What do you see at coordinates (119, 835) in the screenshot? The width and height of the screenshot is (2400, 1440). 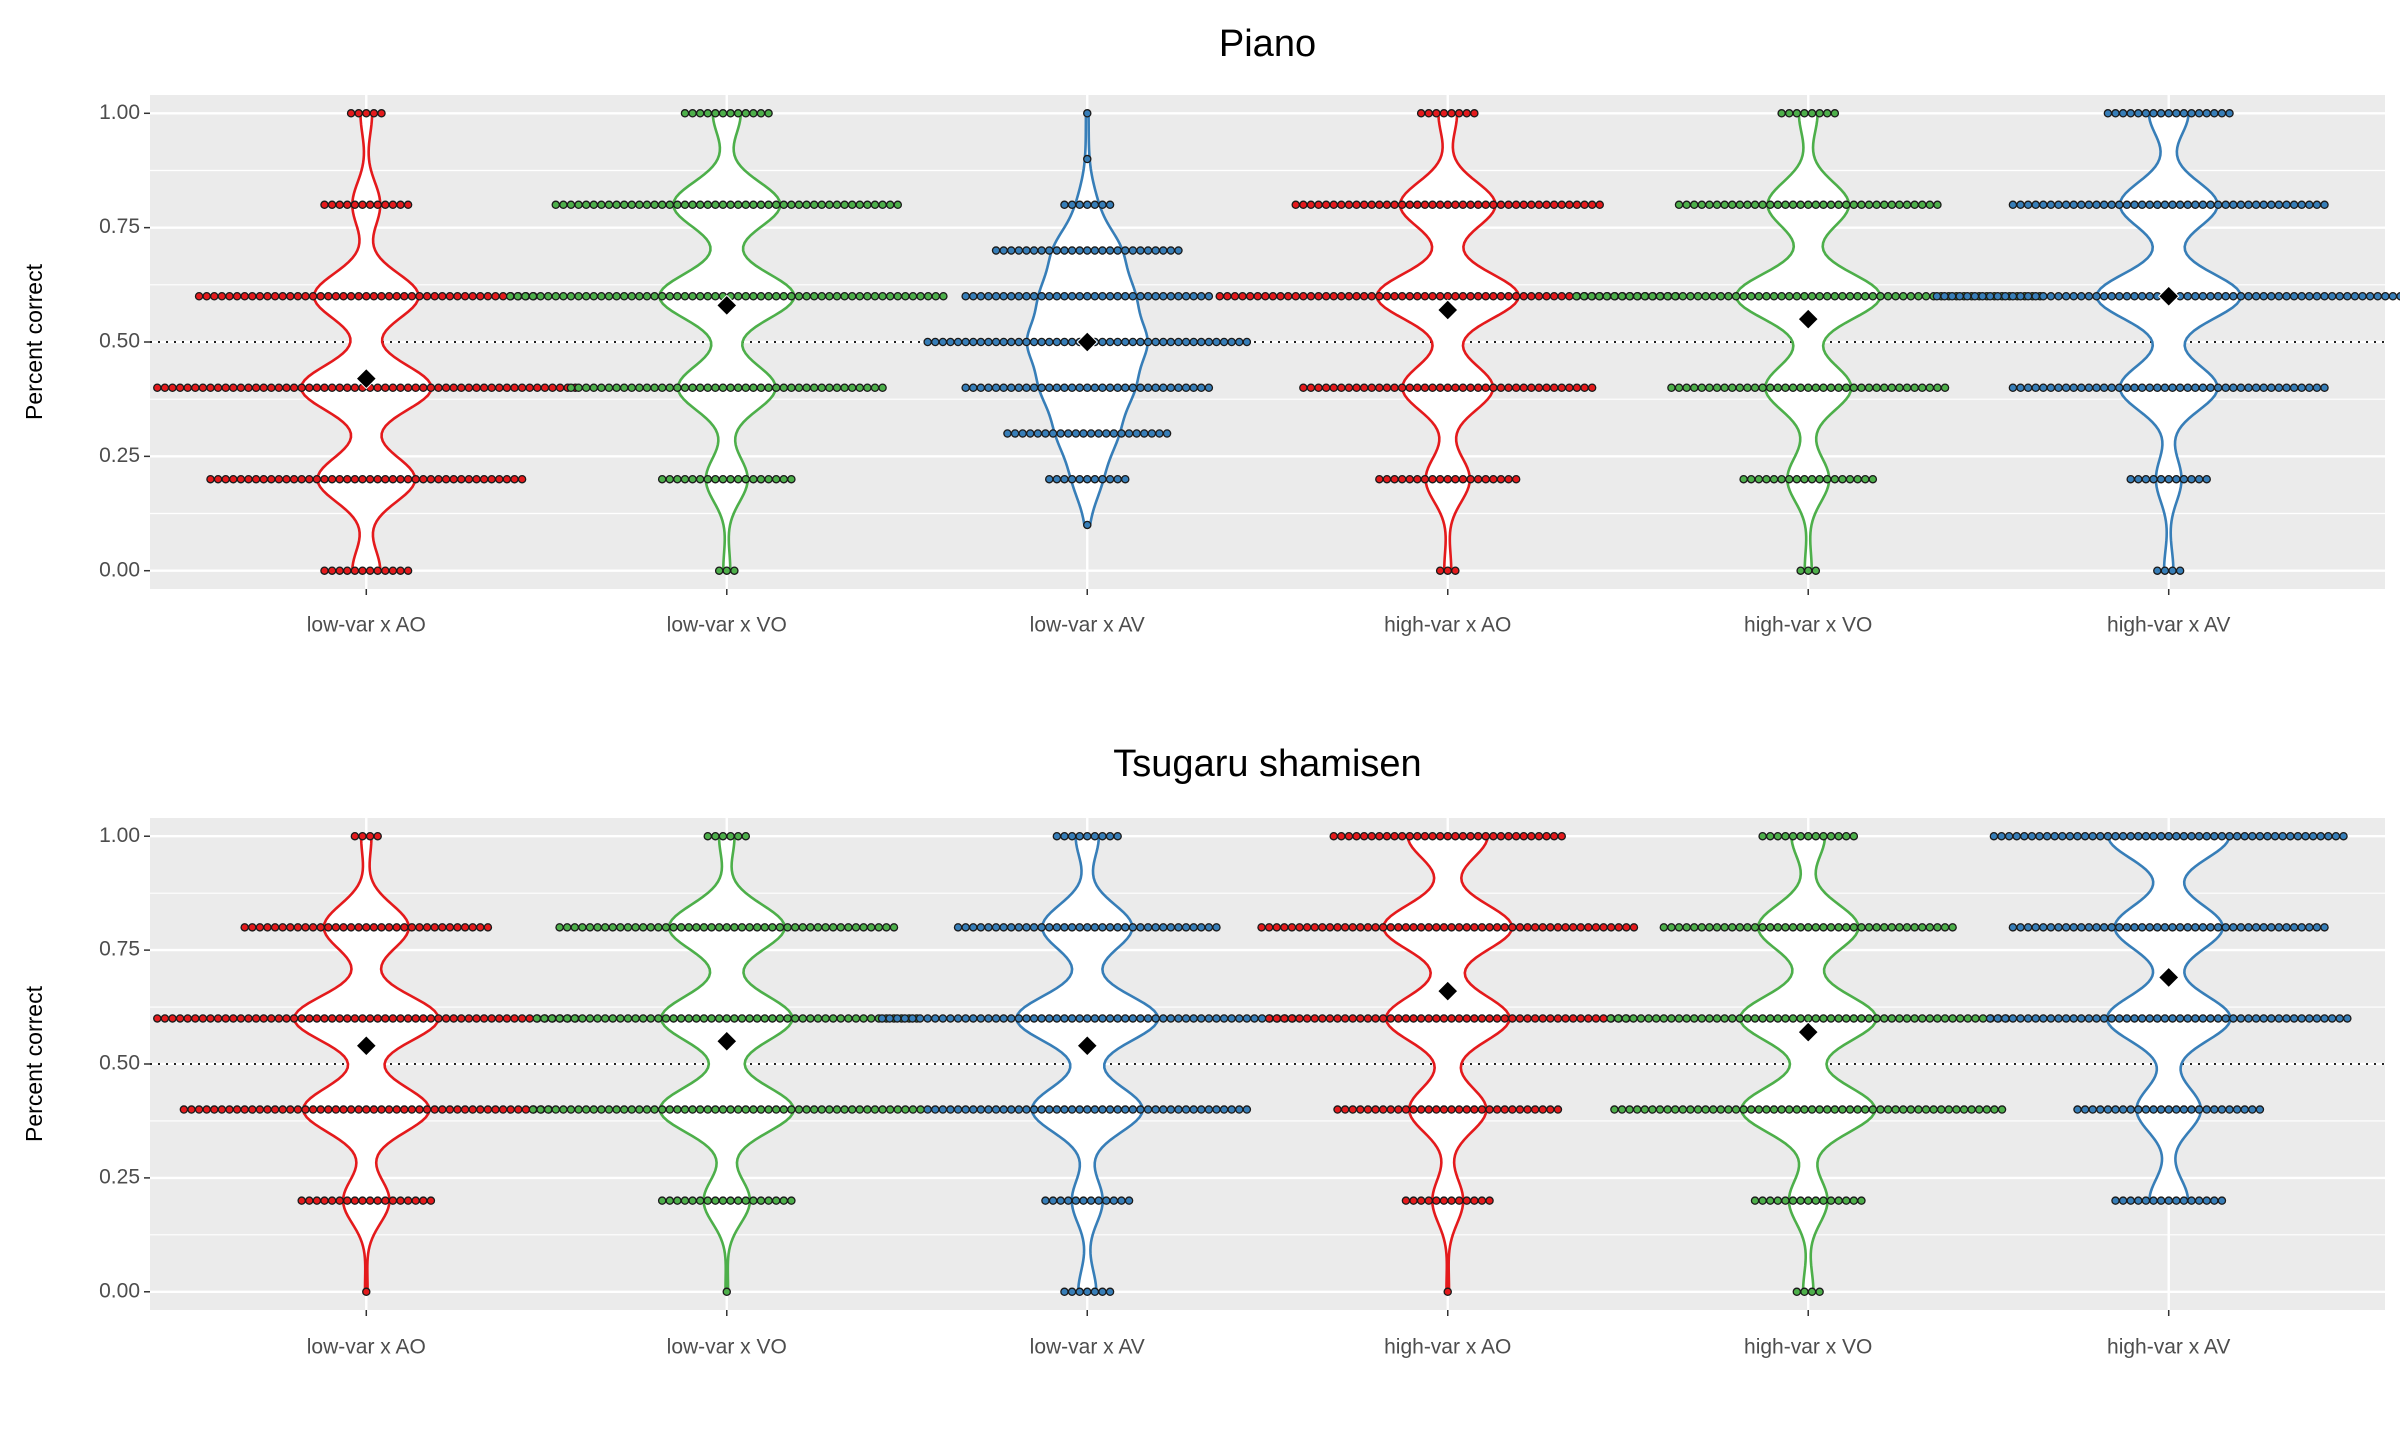 I see `y-tick-label: 1.00` at bounding box center [119, 835].